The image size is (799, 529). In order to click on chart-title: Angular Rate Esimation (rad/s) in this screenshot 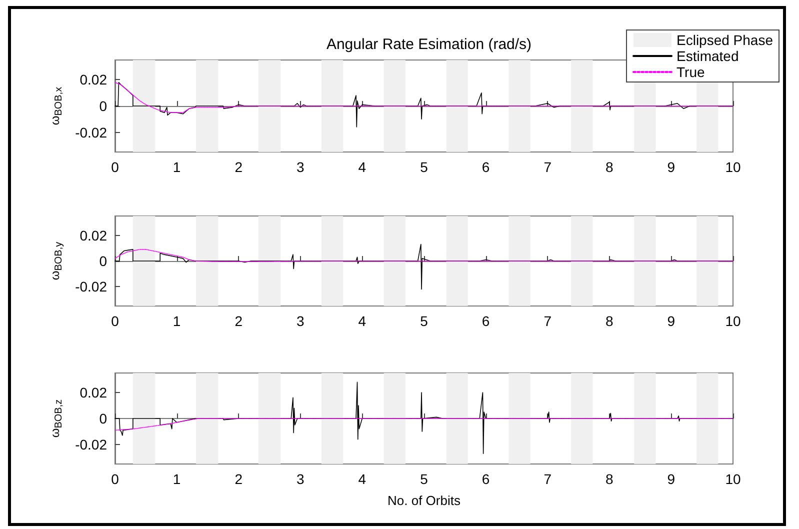, I will do `click(429, 44)`.